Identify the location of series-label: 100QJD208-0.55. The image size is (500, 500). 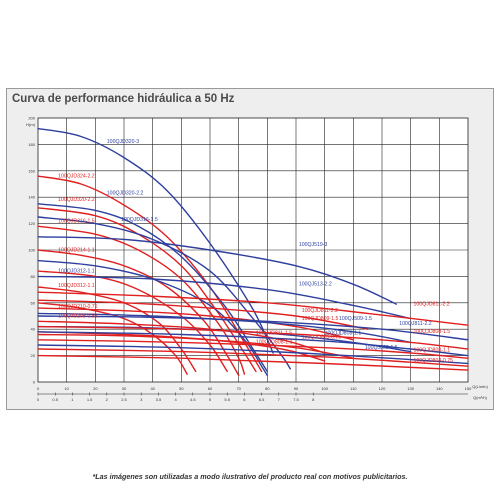
(78, 316).